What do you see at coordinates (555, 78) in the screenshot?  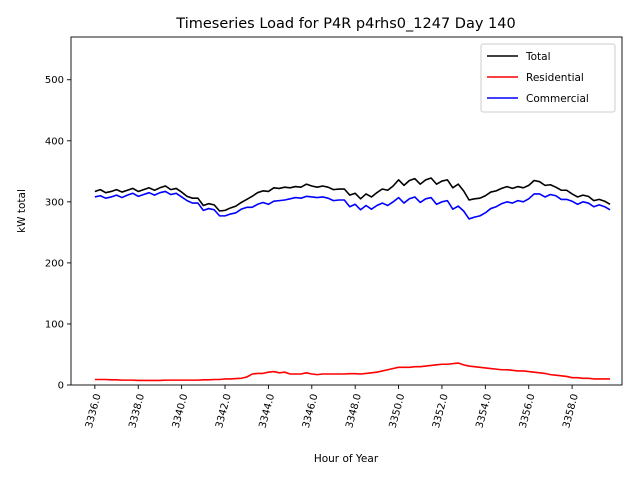 I see `legend-label-residential: Residential` at bounding box center [555, 78].